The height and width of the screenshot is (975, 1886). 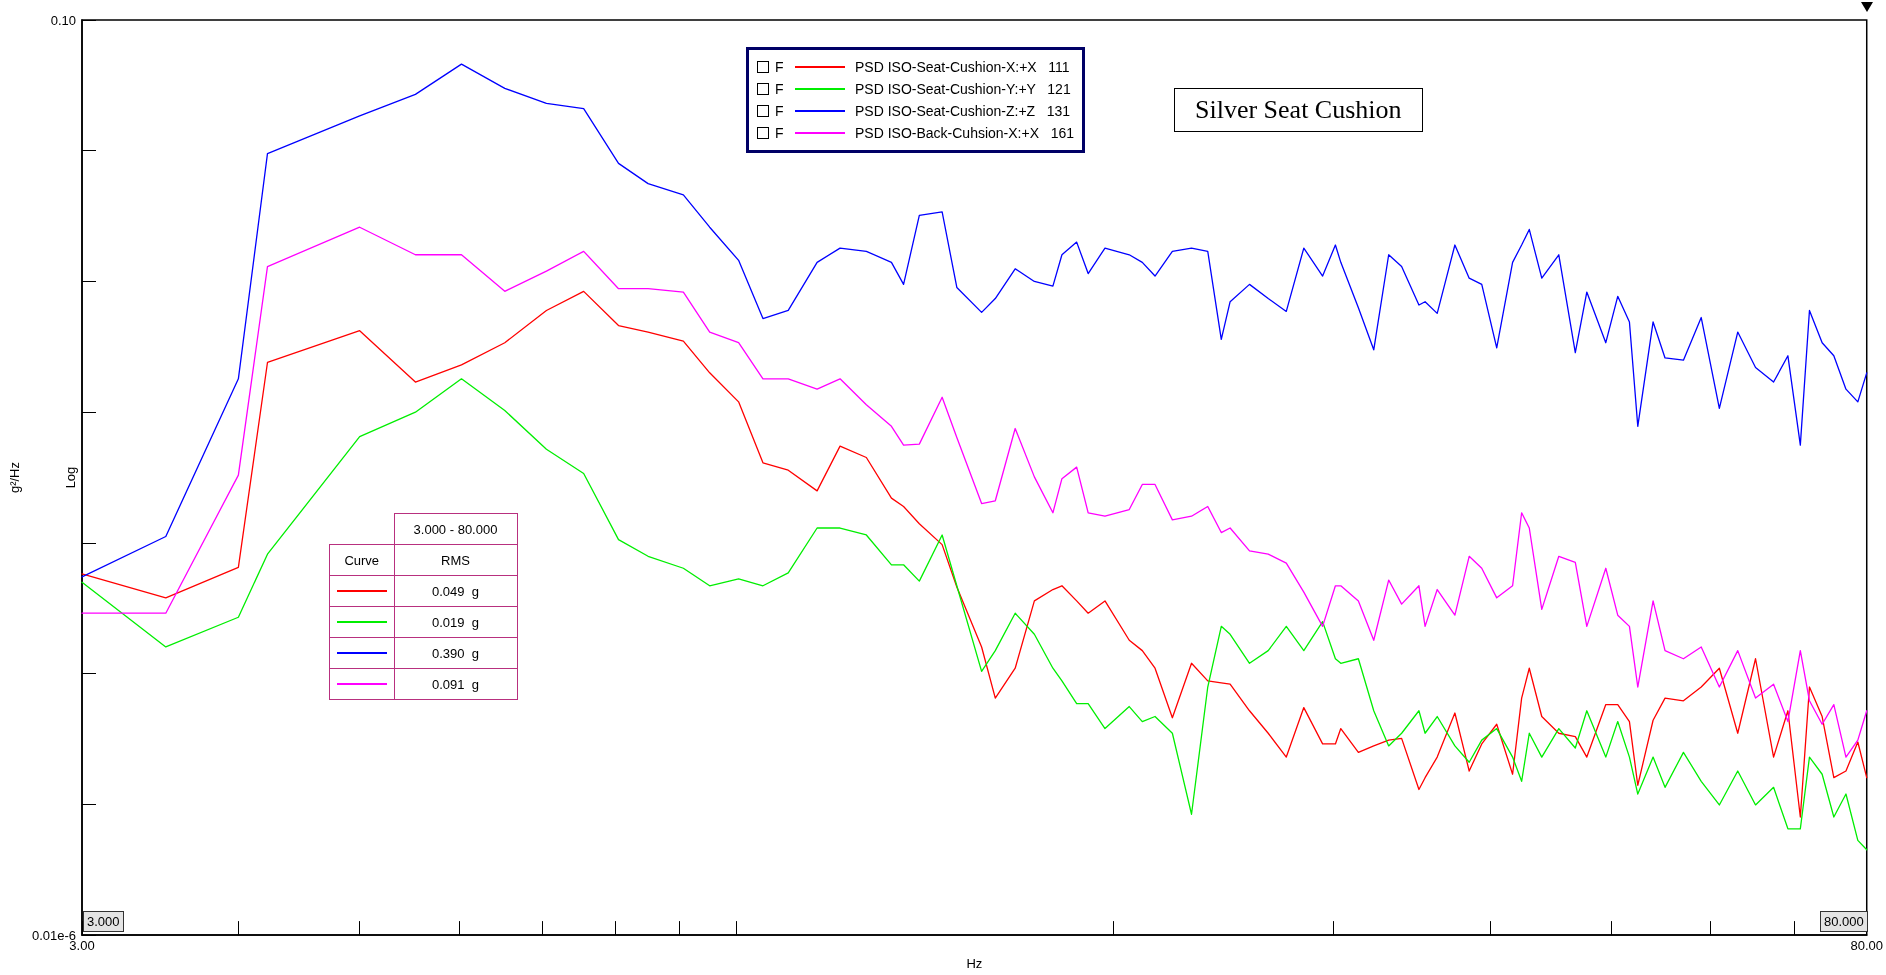 What do you see at coordinates (63, 20) in the screenshot?
I see `y-tick-label: 0.10` at bounding box center [63, 20].